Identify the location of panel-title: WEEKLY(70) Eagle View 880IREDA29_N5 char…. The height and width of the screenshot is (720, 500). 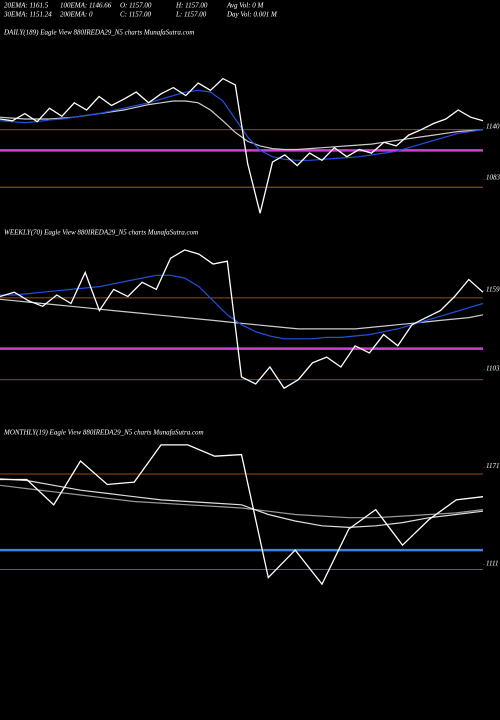
(101, 233).